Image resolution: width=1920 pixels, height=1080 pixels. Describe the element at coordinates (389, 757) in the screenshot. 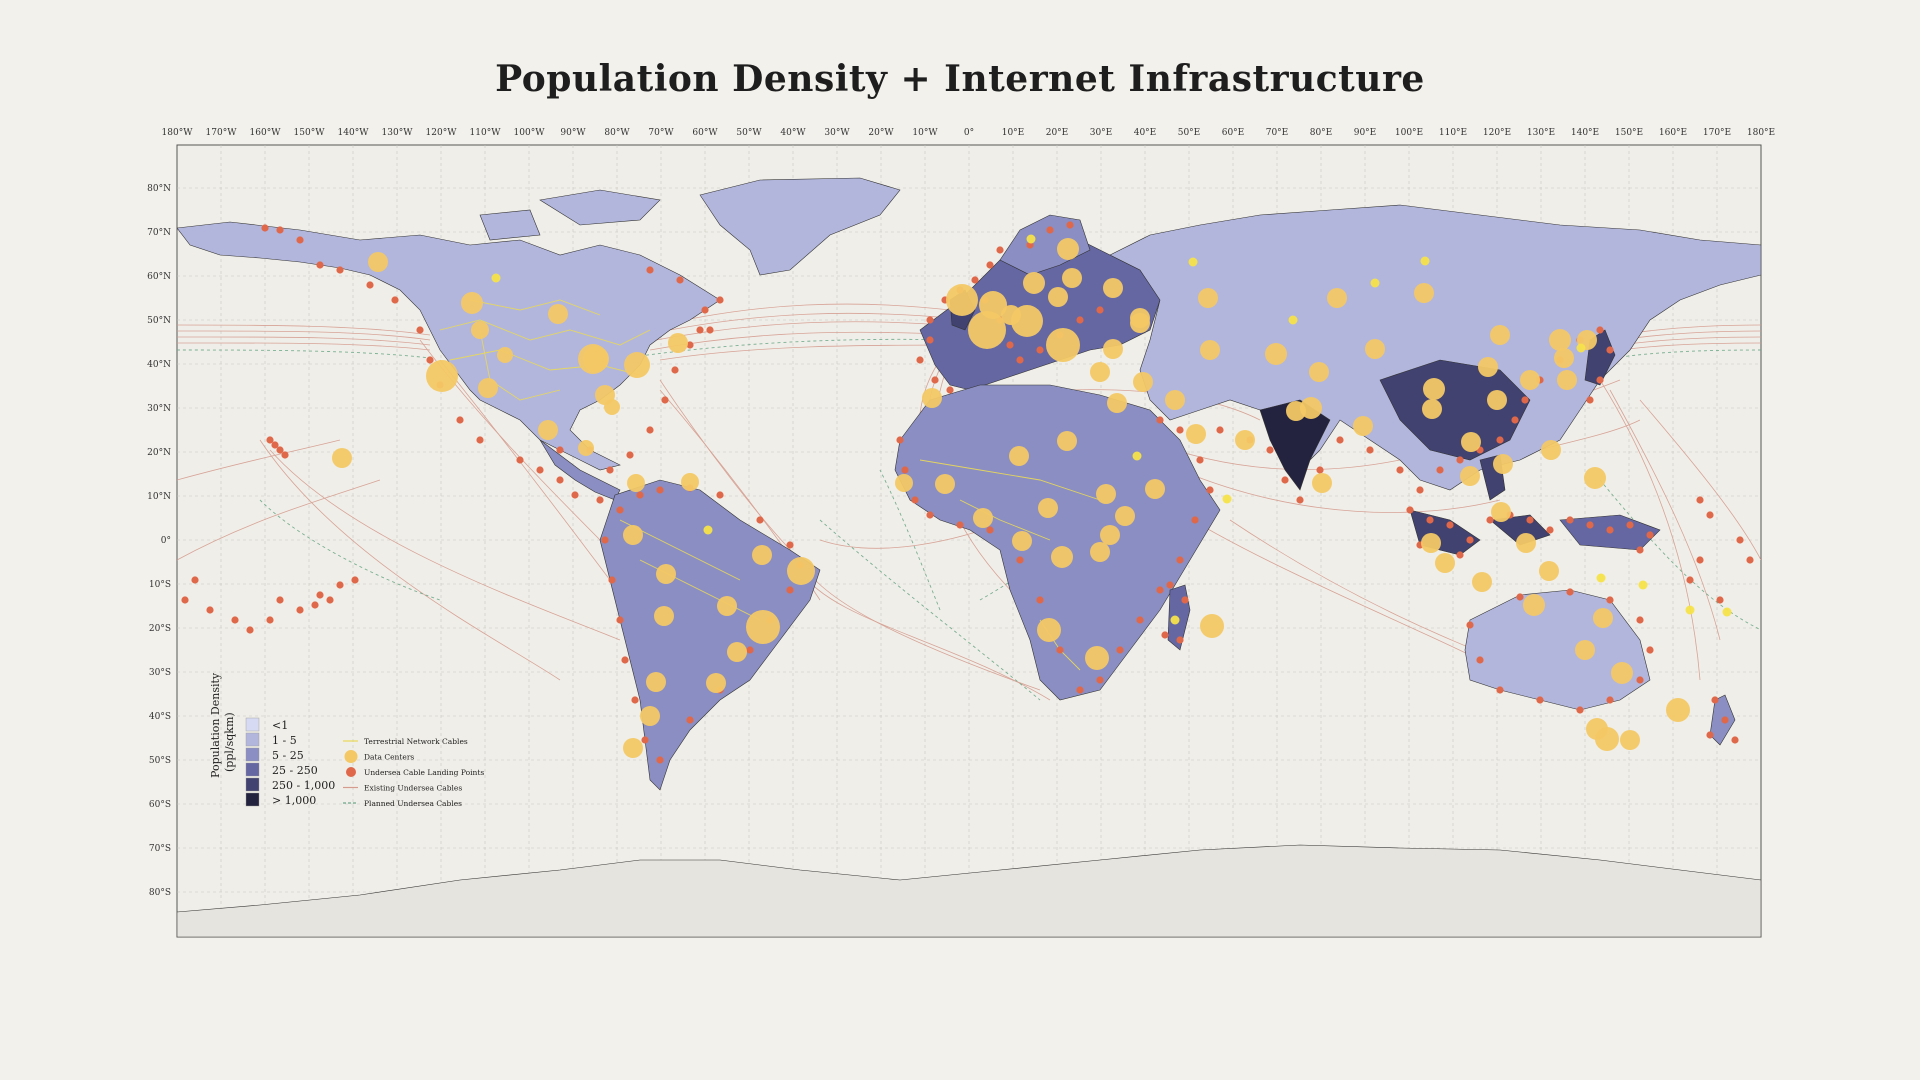

I see `legend-layer-label: Data Centers` at that location.